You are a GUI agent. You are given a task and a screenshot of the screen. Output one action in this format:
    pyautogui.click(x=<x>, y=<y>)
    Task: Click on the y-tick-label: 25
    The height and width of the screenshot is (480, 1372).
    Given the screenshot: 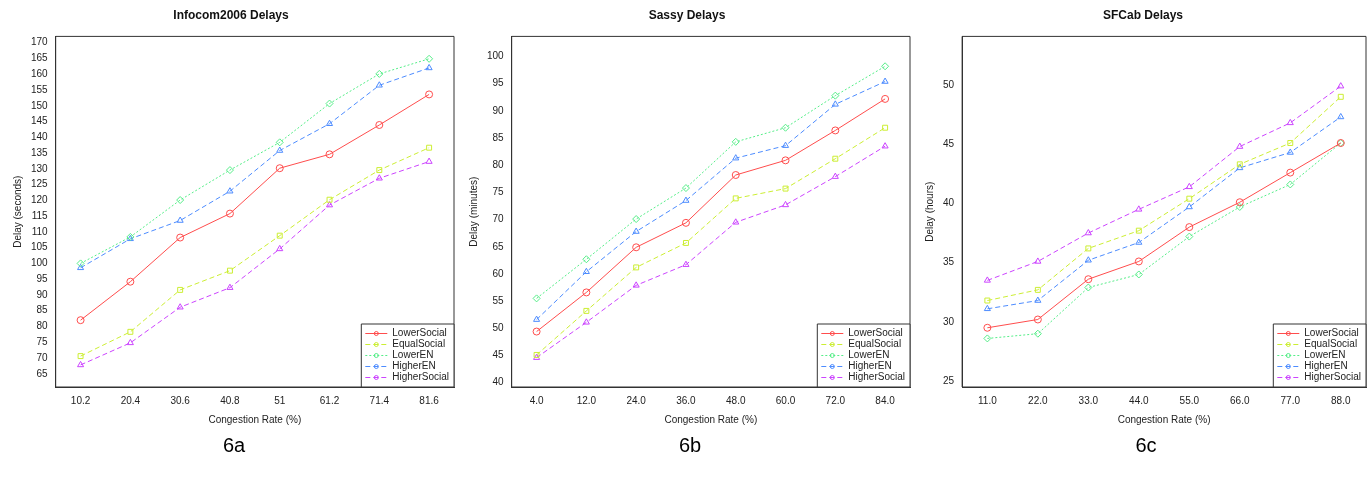 What is the action you would take?
    pyautogui.click(x=949, y=380)
    